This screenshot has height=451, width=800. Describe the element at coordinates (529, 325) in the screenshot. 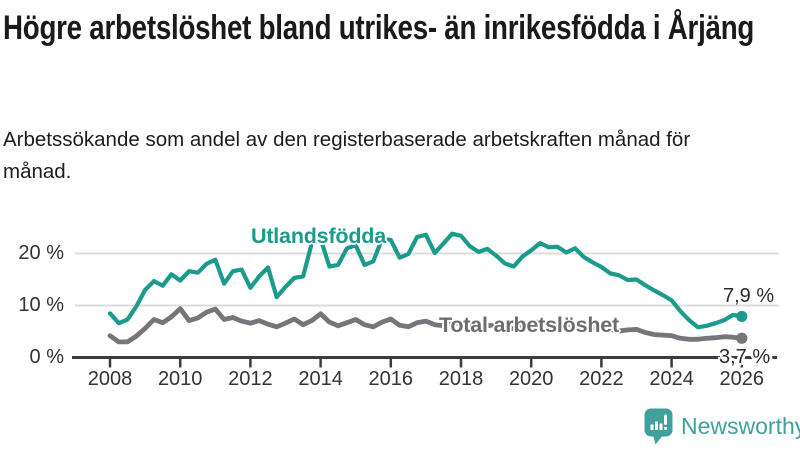

I see `series-label-total-arbetsloshet: Total arbetslöshet` at that location.